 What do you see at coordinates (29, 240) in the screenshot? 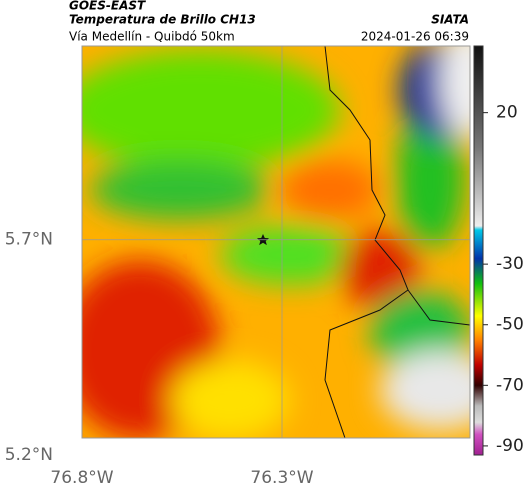
I see `y-tick-label: 5.7°N` at bounding box center [29, 240].